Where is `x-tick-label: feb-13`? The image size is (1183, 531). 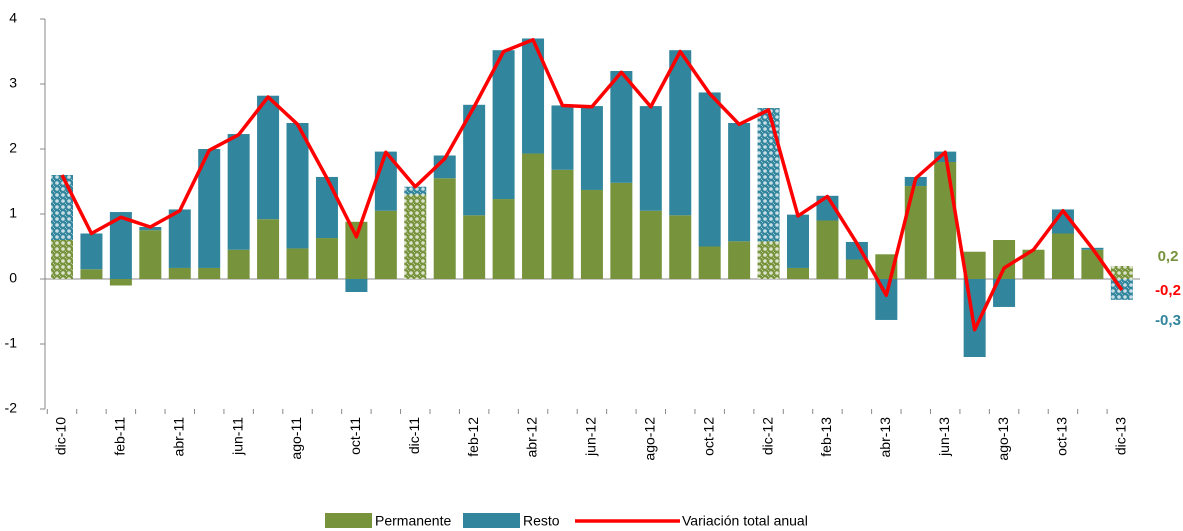 x-tick-label: feb-13 is located at coordinates (826, 437).